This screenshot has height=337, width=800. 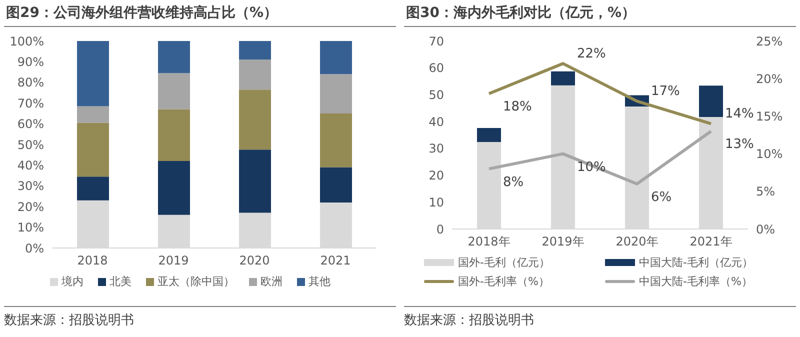 I want to click on y2-tick-label: 10%, so click(x=769, y=154).